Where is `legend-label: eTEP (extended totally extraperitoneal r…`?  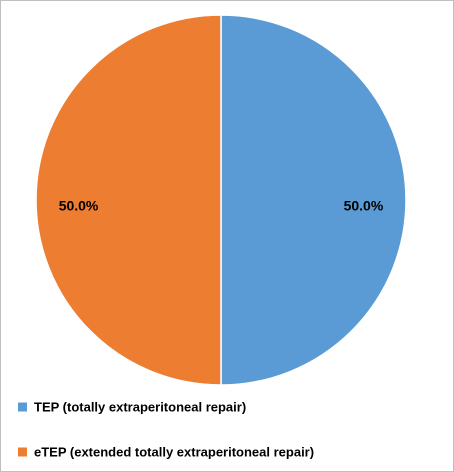 legend-label: eTEP (extended totally extraperitoneal r… is located at coordinates (174, 451).